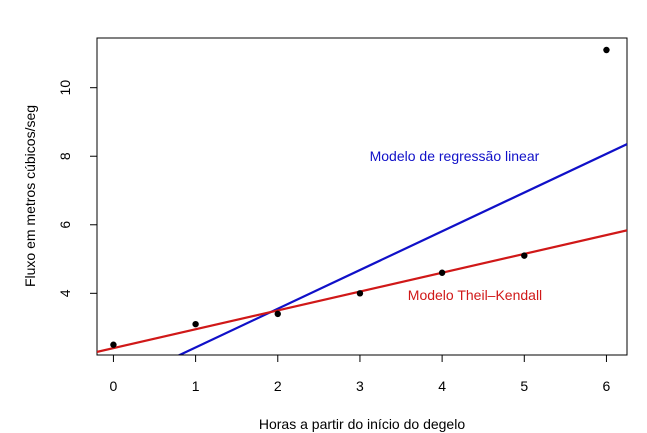 This screenshot has width=647, height=433. What do you see at coordinates (524, 386) in the screenshot?
I see `x-tick-label: 5` at bounding box center [524, 386].